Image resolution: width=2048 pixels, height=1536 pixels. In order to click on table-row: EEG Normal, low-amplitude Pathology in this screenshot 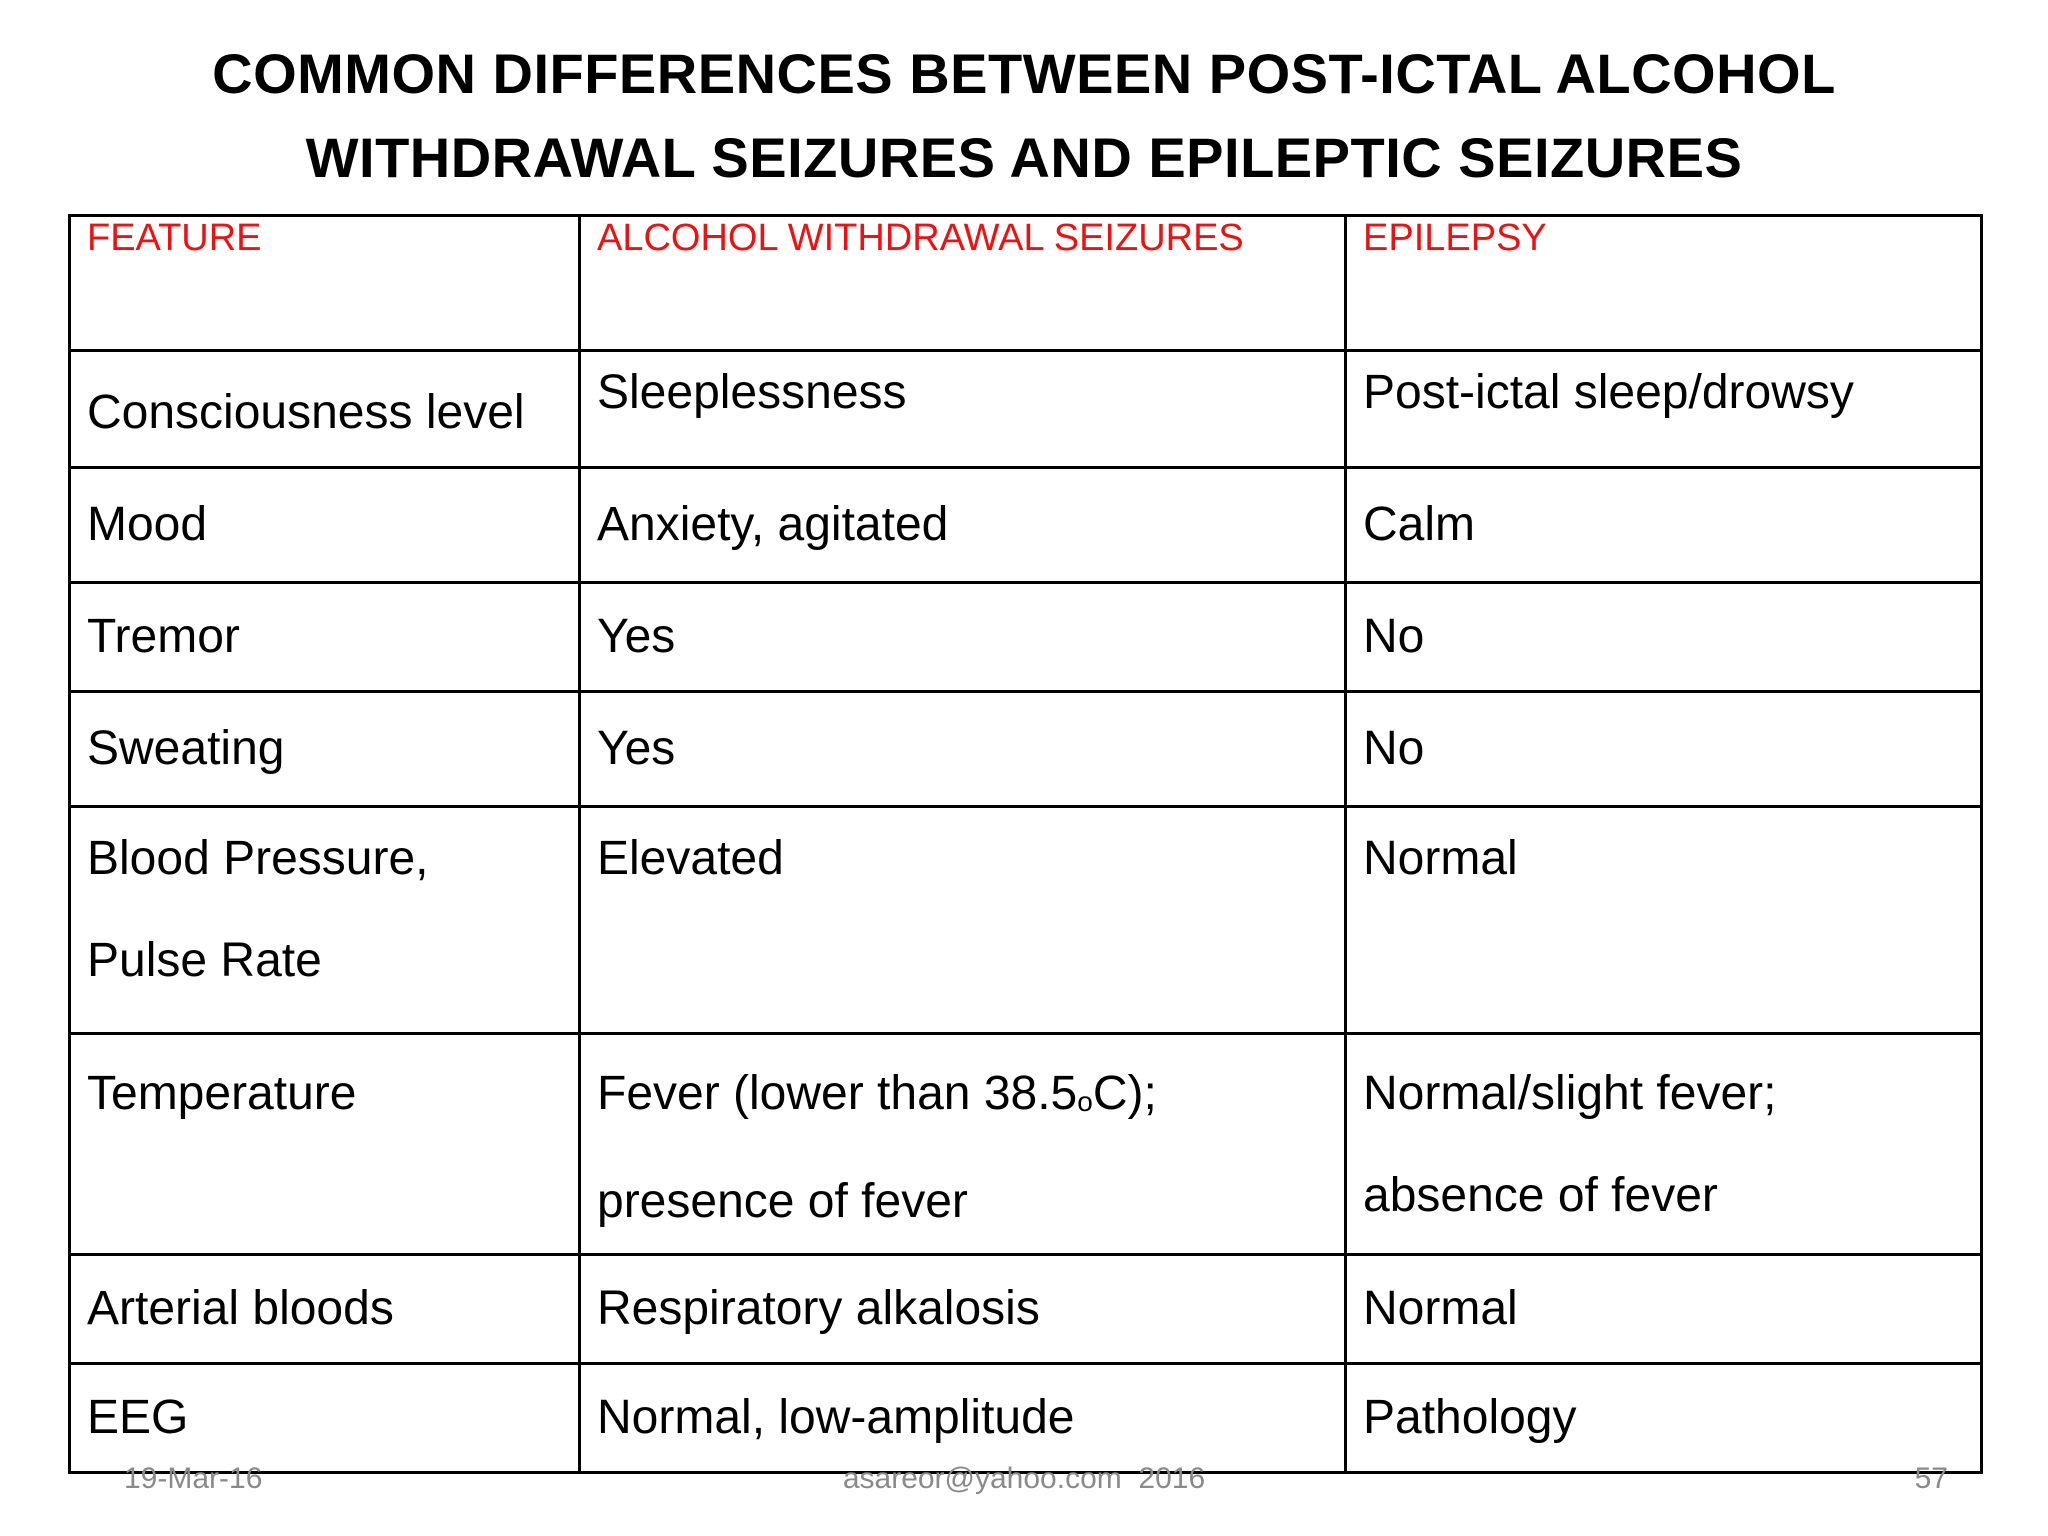, I will do `click(1025, 1418)`.